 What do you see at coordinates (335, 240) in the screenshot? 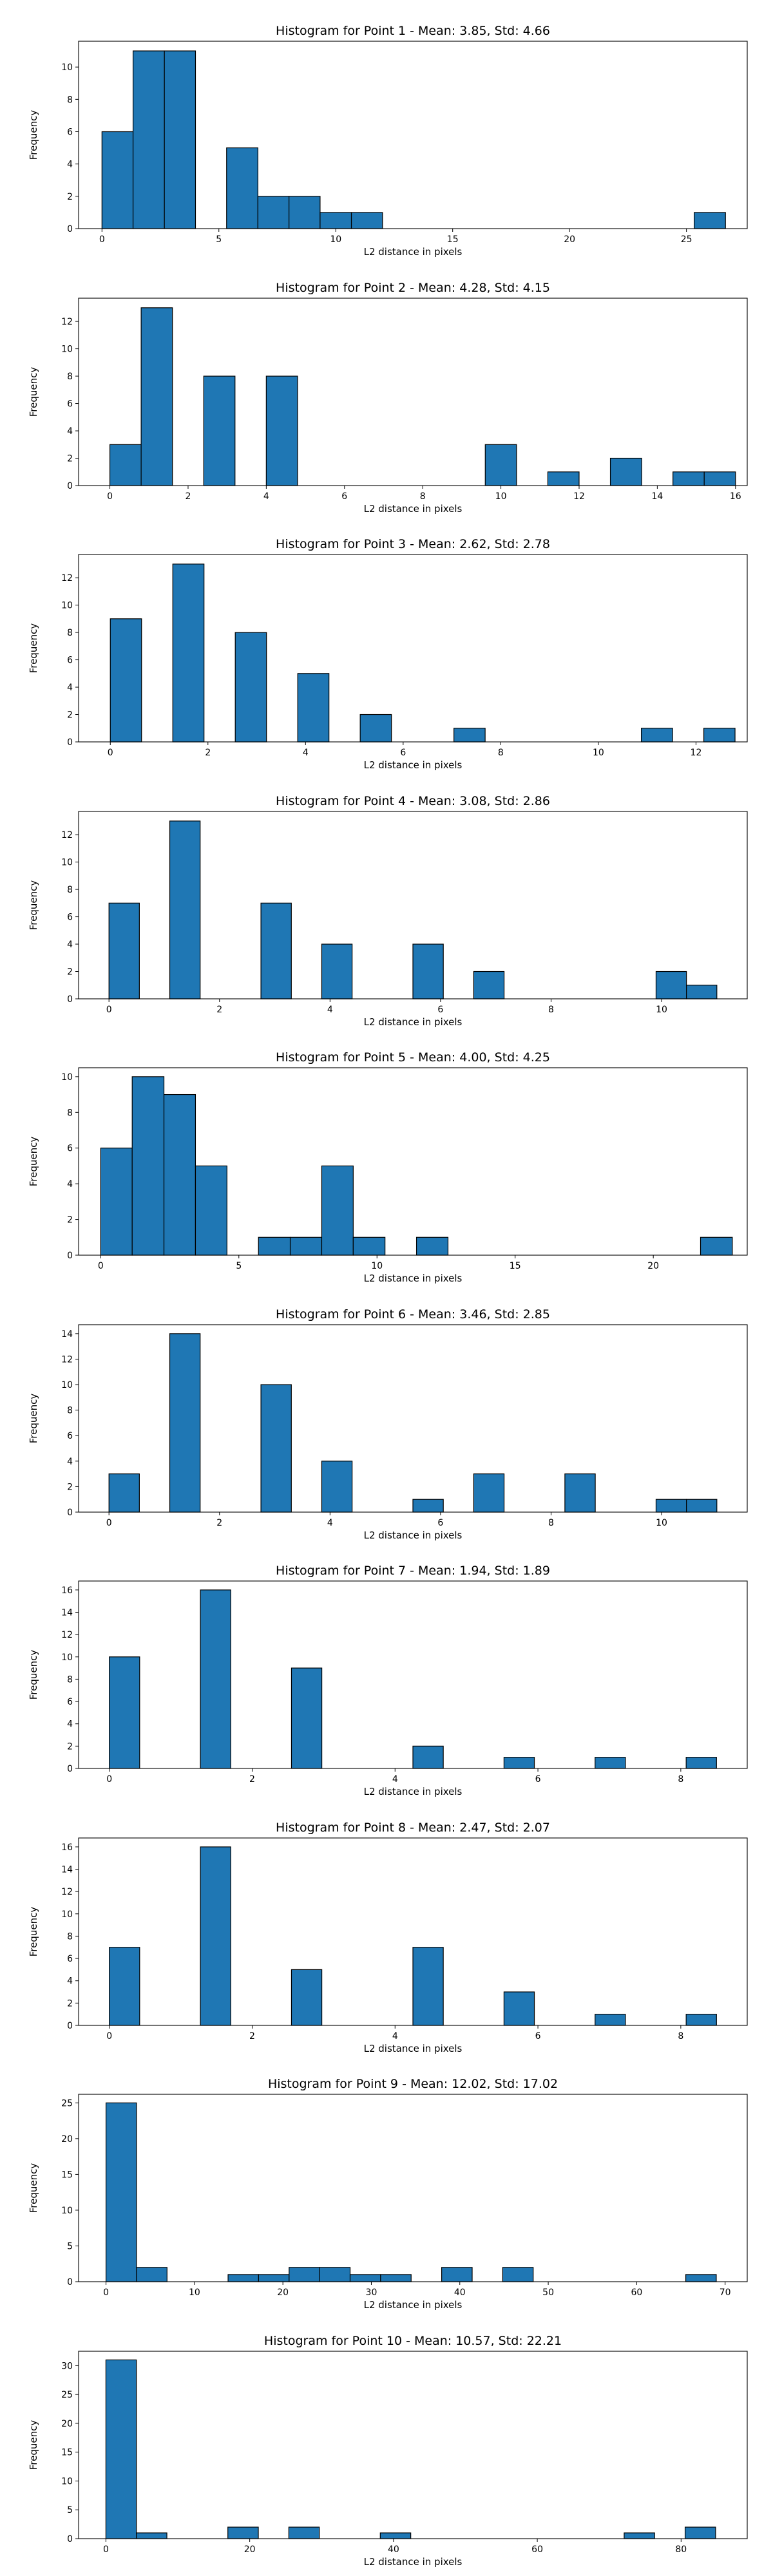
I see `x-tick-label: 10` at bounding box center [335, 240].